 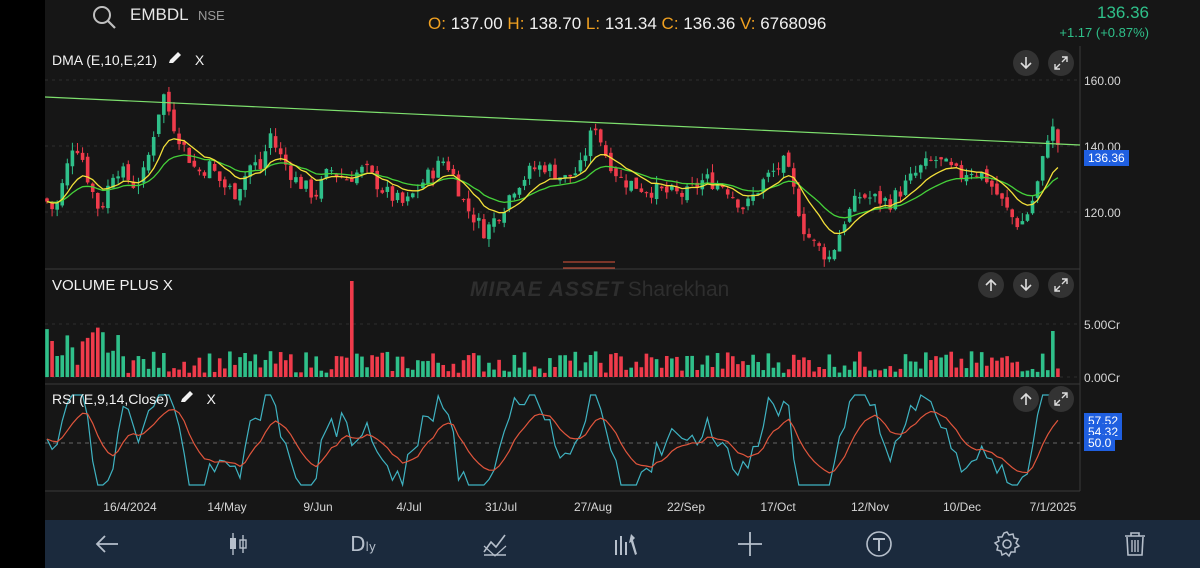 What do you see at coordinates (1061, 285) in the screenshot?
I see `volume-expand-button` at bounding box center [1061, 285].